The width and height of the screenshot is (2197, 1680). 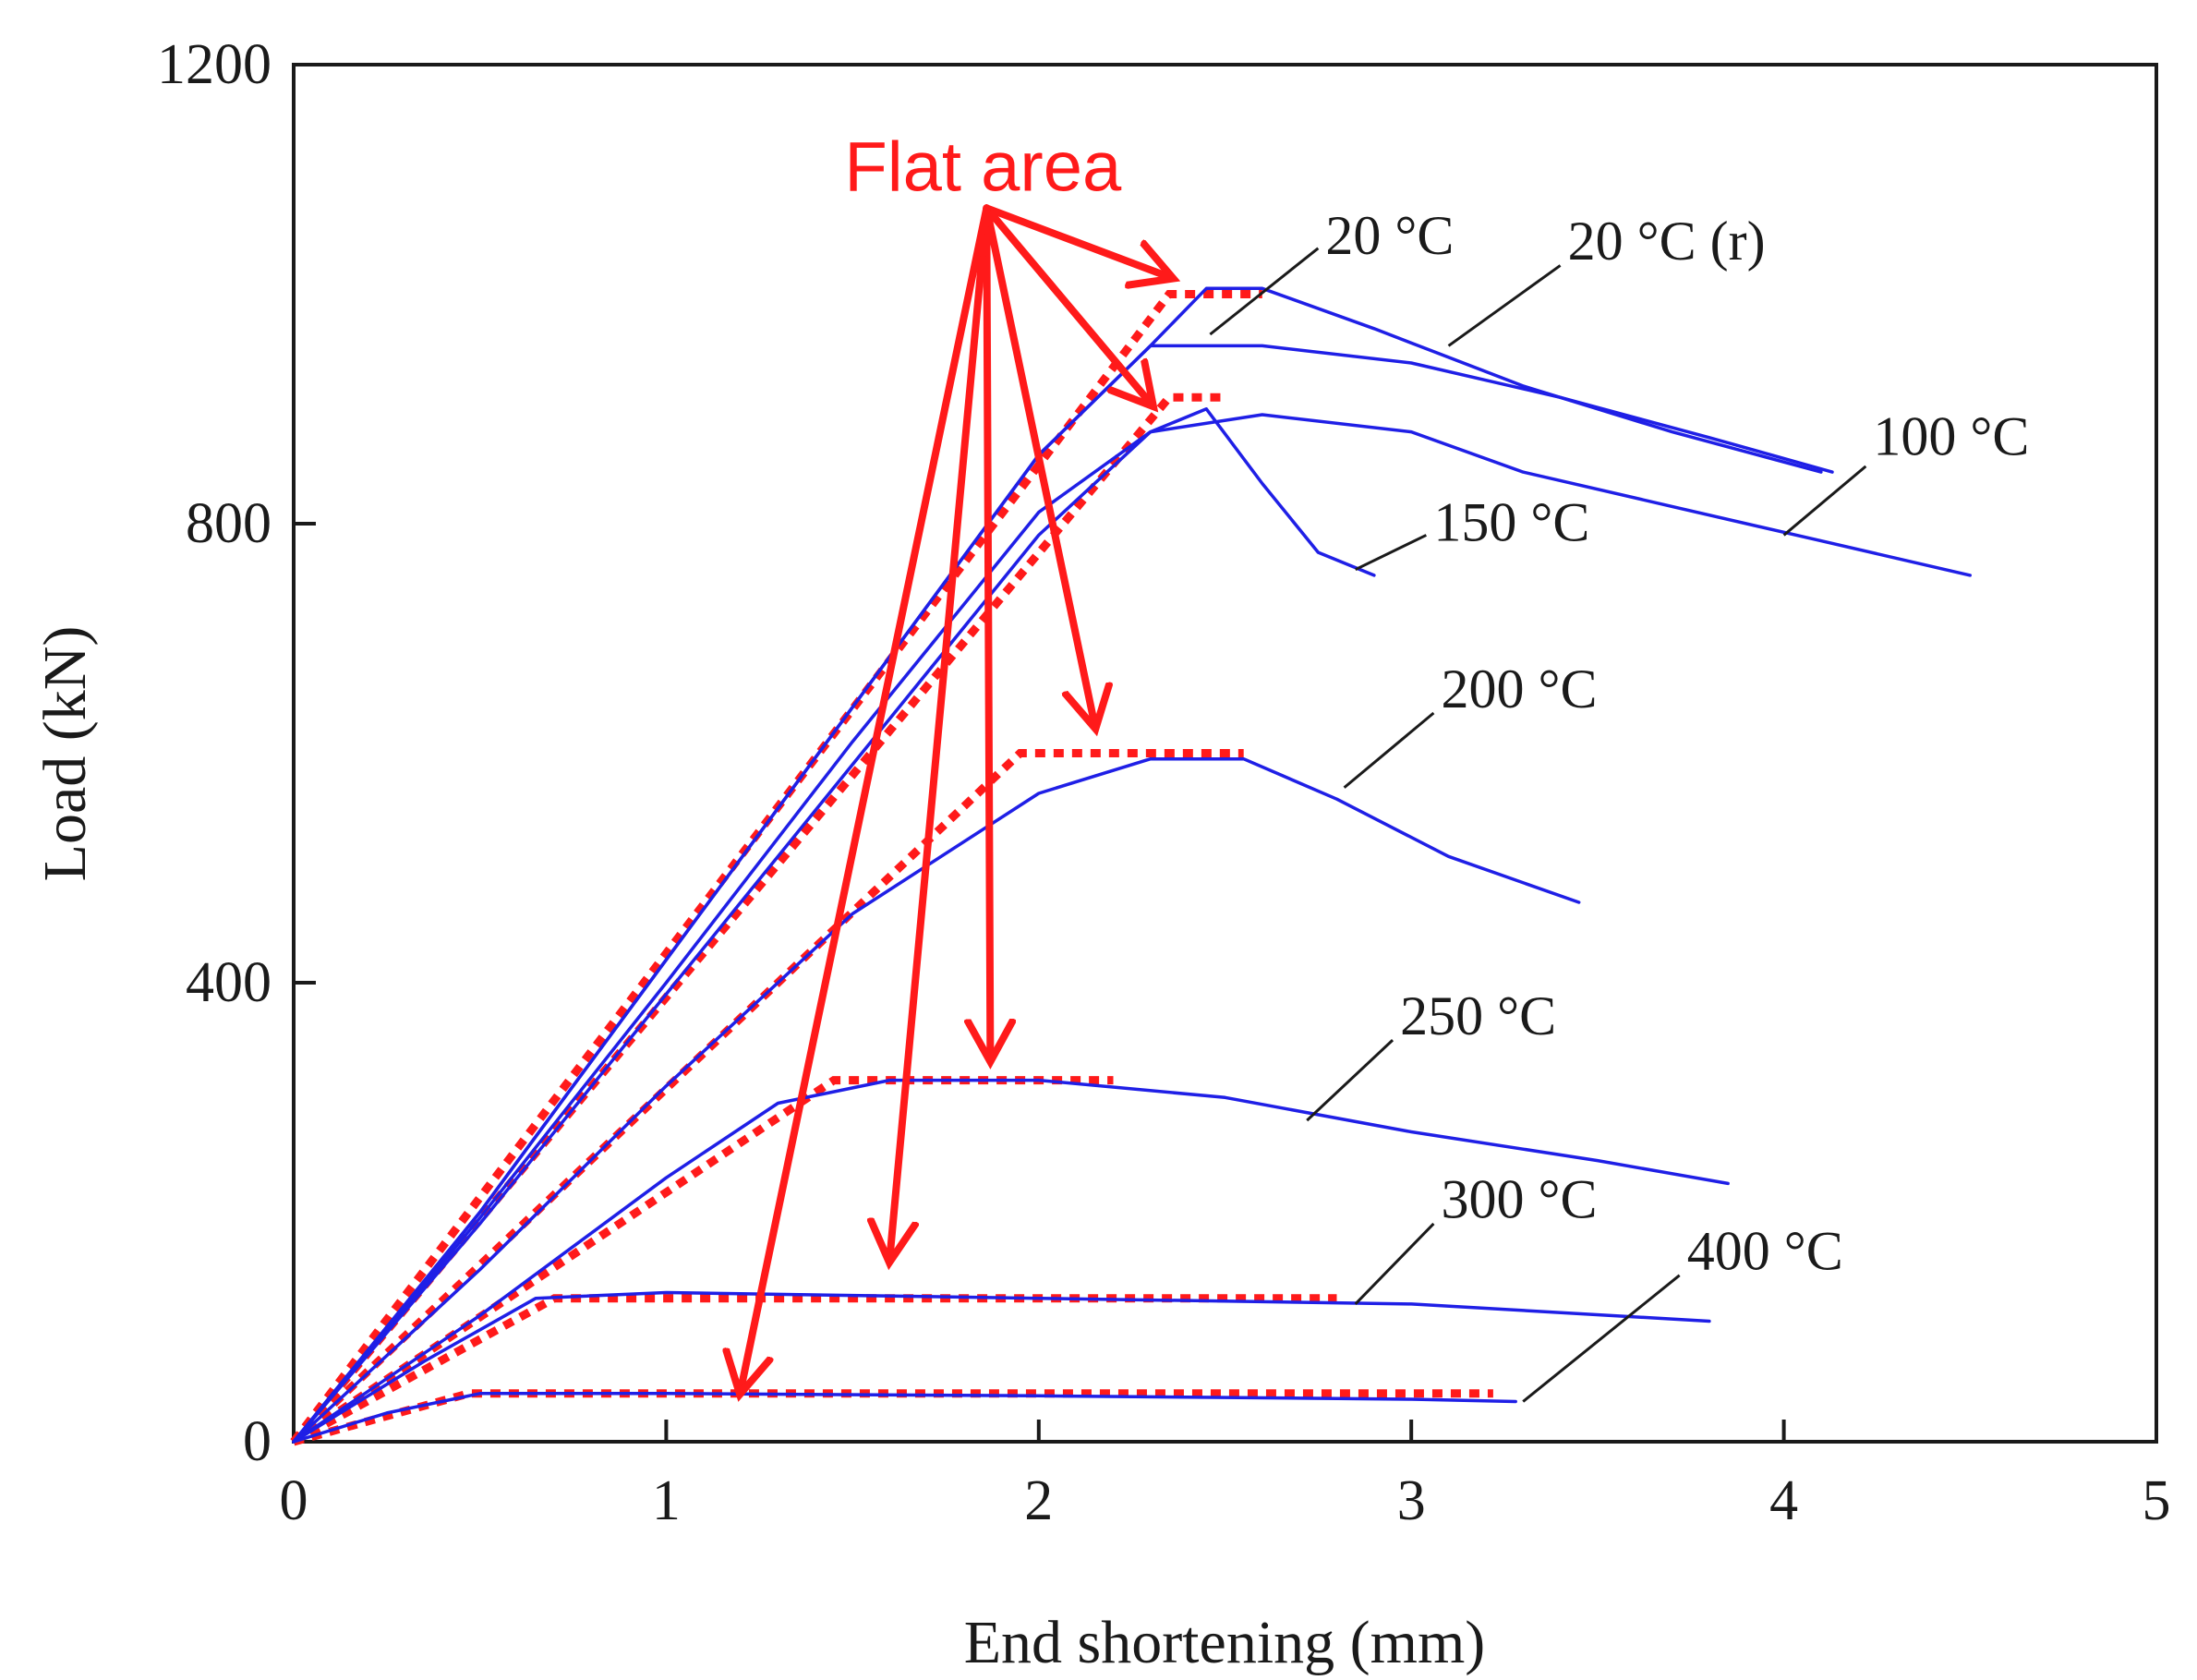 I want to click on y-tick-label: 800, so click(x=229, y=523).